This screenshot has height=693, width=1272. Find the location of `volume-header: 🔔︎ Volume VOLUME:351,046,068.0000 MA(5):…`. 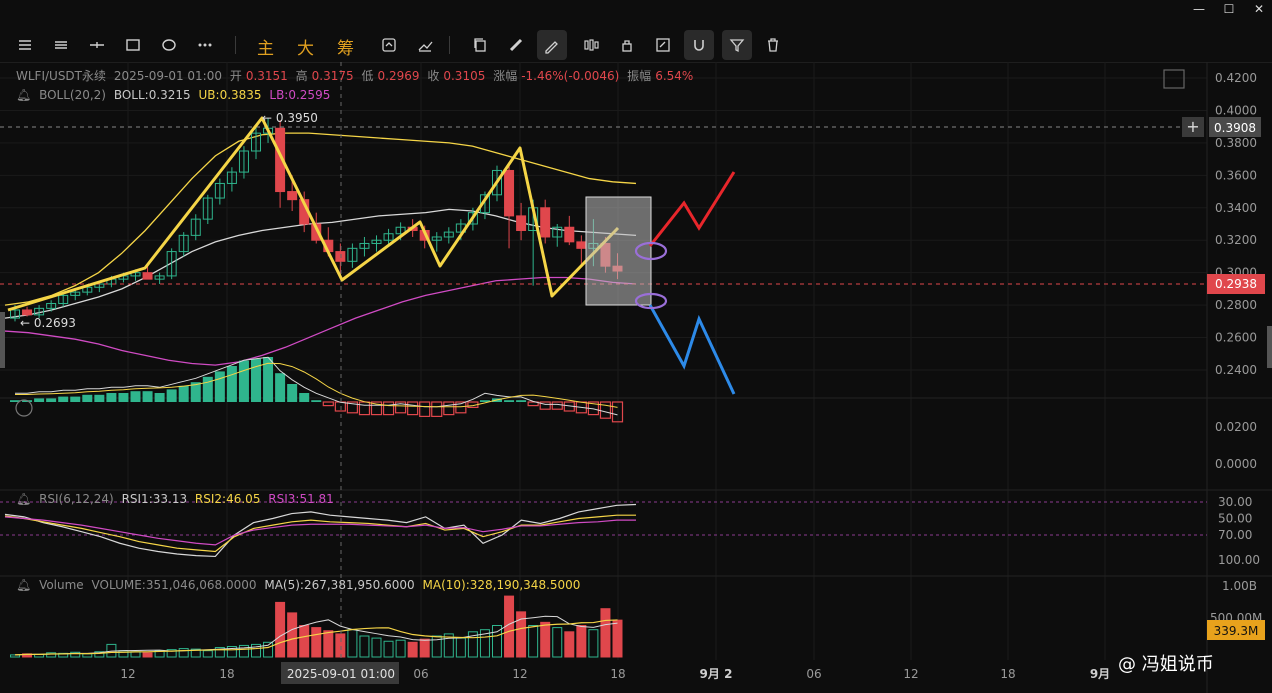

volume-header: 🔔︎ Volume VOLUME:351,046,068.0000 MA(5):… is located at coordinates (300, 585).